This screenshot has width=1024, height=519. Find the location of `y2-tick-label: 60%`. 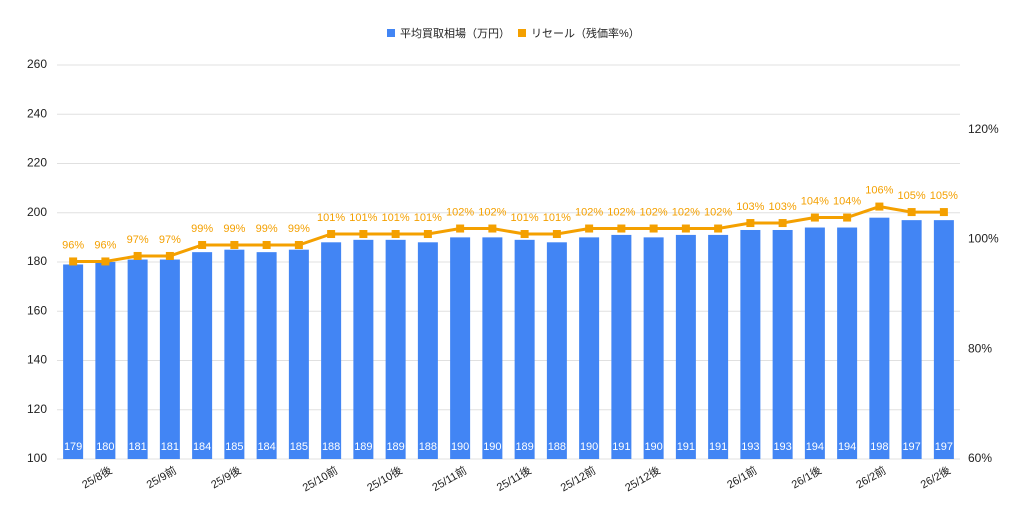

y2-tick-label: 60% is located at coordinates (980, 458).